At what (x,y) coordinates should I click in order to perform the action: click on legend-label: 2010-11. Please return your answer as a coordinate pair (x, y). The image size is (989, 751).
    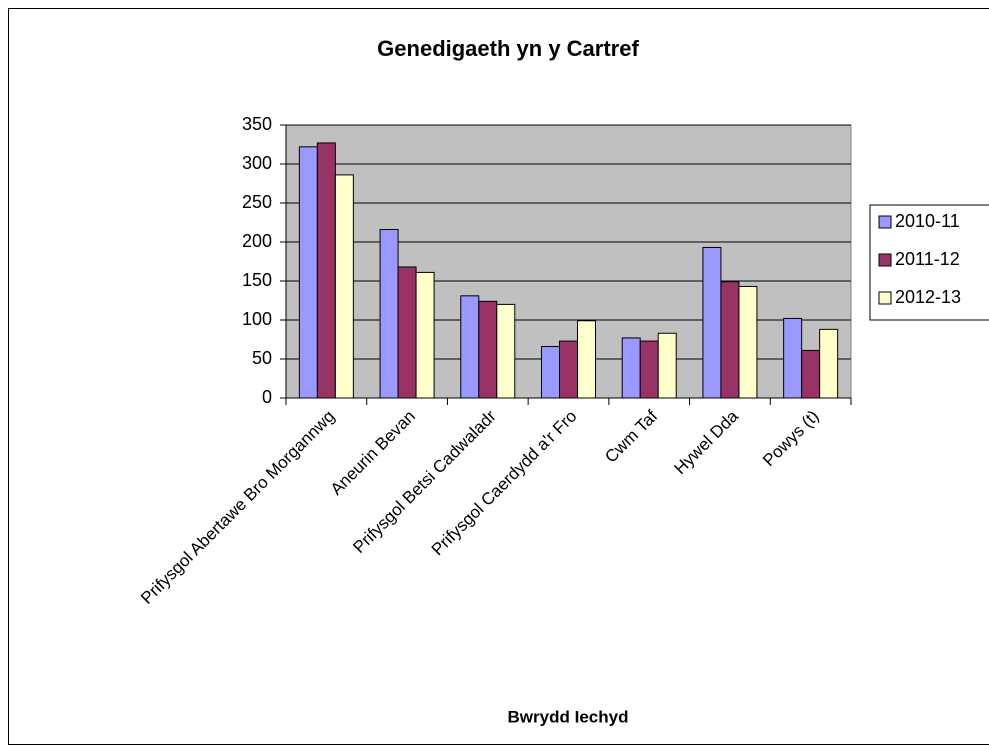
    Looking at the image, I should click on (927, 221).